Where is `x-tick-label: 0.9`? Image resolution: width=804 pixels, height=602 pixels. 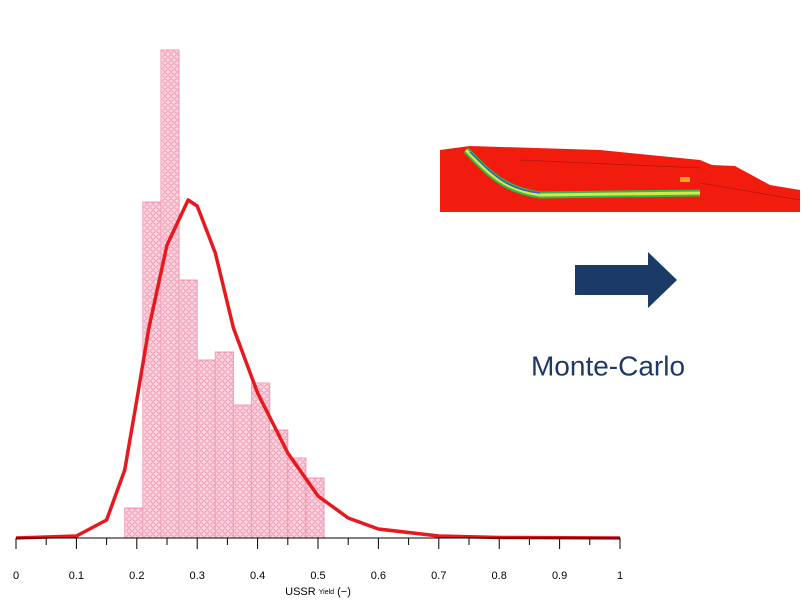
x-tick-label: 0.9 is located at coordinates (559, 576).